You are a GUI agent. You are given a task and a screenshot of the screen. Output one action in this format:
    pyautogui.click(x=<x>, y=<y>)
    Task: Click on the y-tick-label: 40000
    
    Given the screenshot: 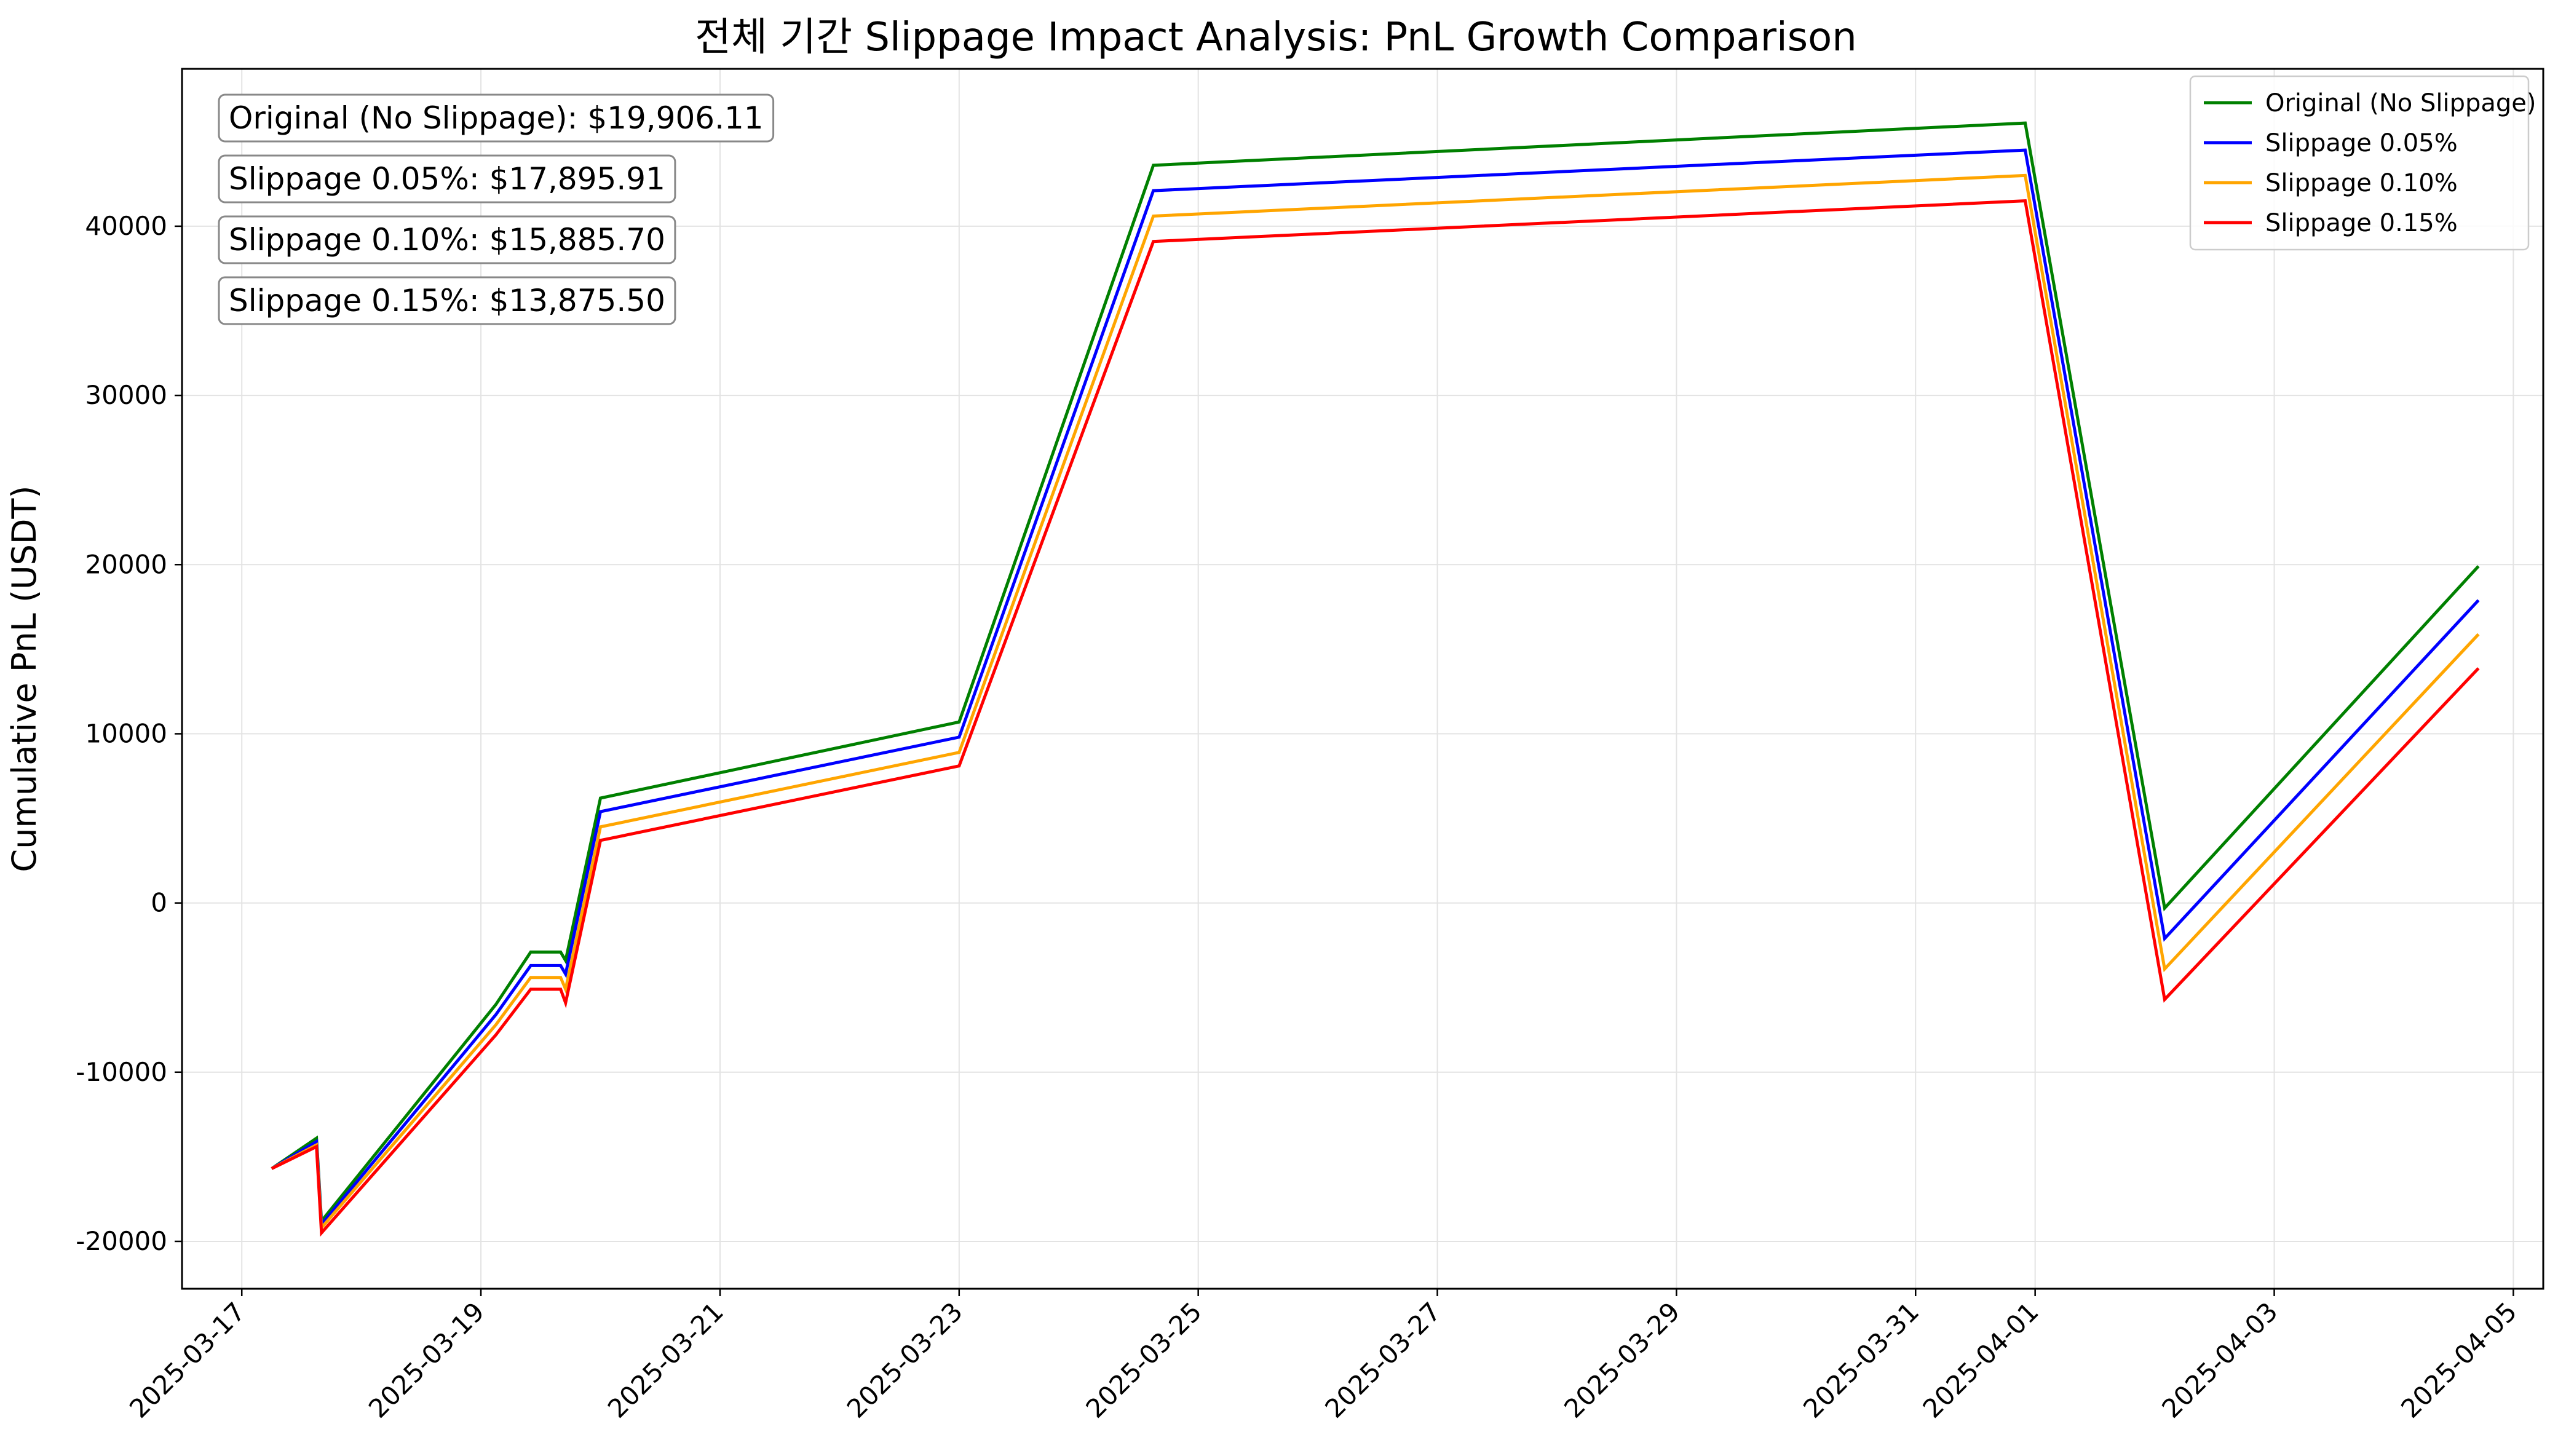 What is the action you would take?
    pyautogui.click(x=126, y=226)
    